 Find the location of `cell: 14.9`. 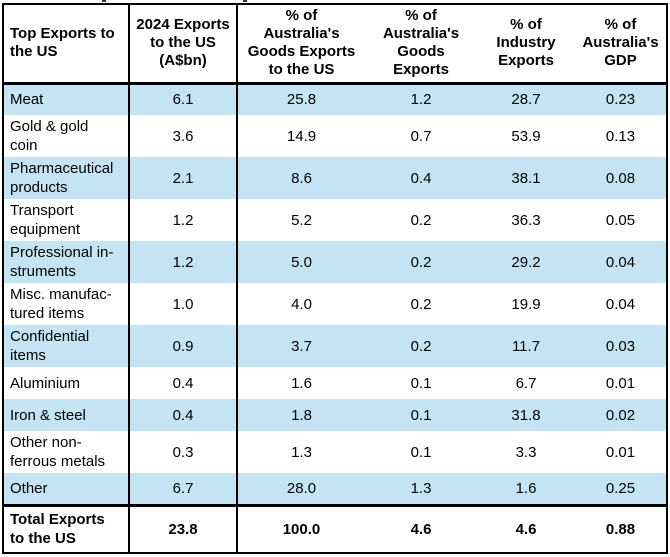

cell: 14.9 is located at coordinates (301, 136).